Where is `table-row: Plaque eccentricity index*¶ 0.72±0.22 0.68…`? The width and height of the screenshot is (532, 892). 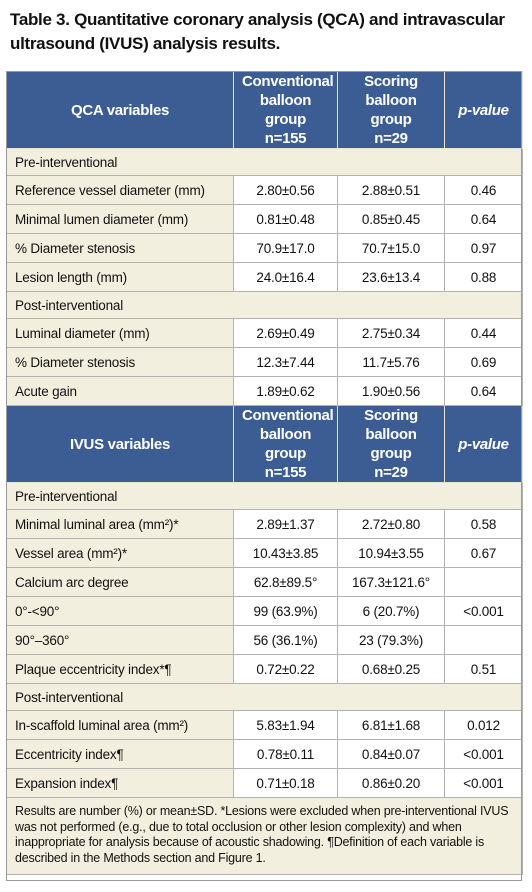
table-row: Plaque eccentricity index*¶ 0.72±0.22 0.68… is located at coordinates (264, 669).